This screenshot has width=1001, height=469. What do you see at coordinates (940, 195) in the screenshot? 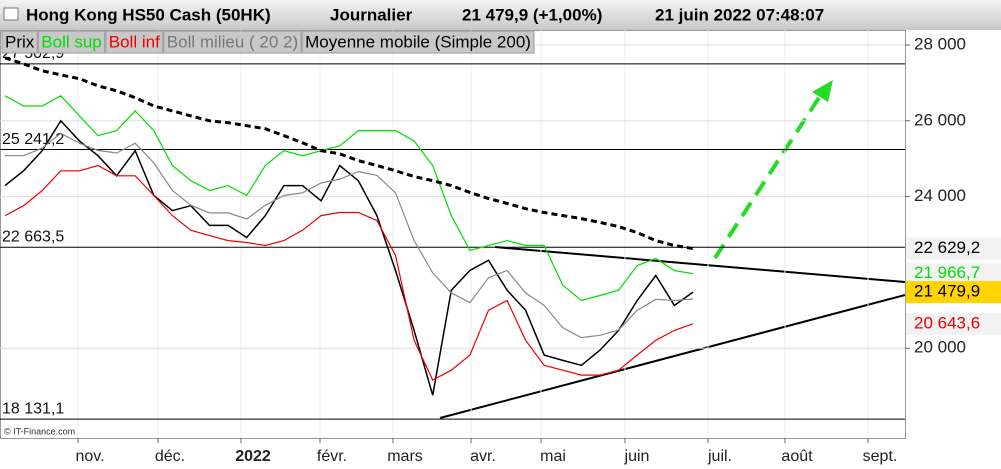
I see `y-tick-label: 24 000` at bounding box center [940, 195].